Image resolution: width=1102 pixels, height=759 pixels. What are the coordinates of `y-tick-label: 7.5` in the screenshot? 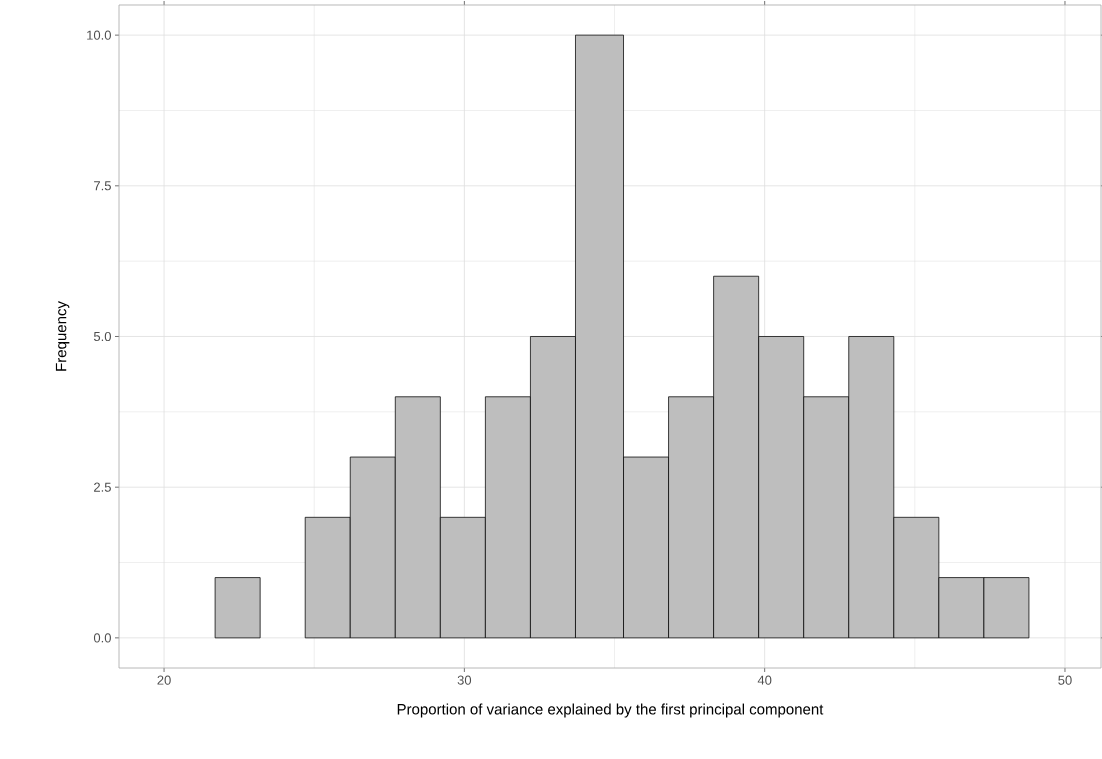 It's located at (102, 186).